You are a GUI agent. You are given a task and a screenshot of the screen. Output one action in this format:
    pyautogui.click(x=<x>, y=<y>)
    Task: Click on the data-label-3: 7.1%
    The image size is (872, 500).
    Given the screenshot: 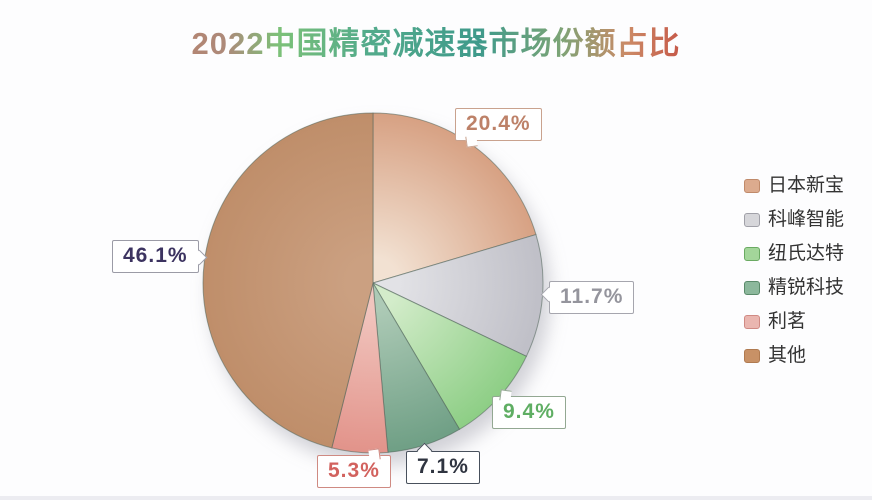 What is the action you would take?
    pyautogui.click(x=443, y=463)
    